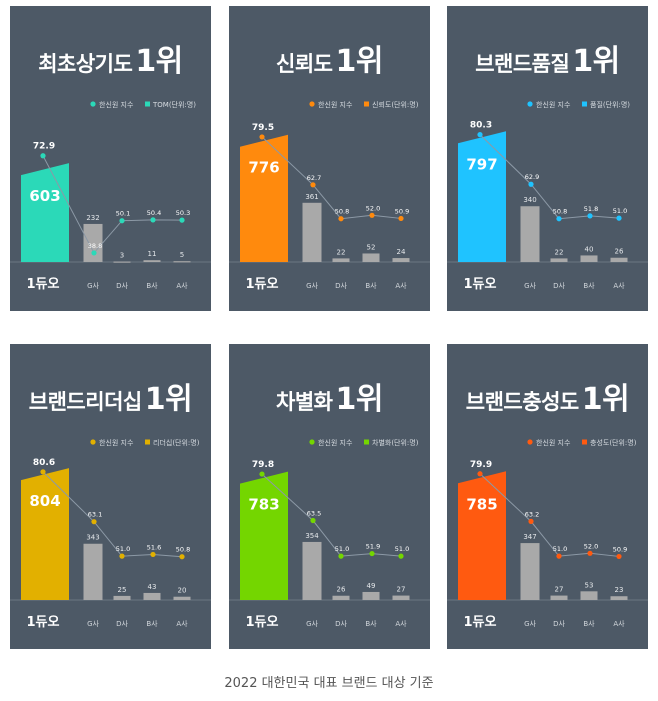 This screenshot has width=658, height=701. I want to click on line-value-label: 50.4, so click(154, 213).